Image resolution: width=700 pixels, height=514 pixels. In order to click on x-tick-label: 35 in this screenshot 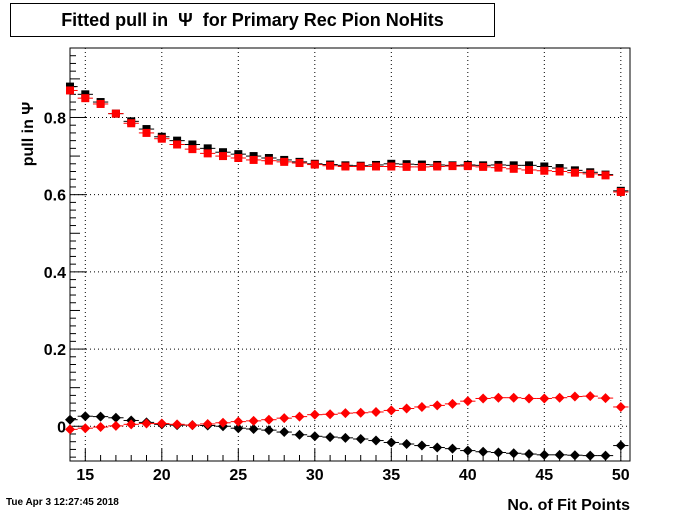, I will do `click(391, 475)`.